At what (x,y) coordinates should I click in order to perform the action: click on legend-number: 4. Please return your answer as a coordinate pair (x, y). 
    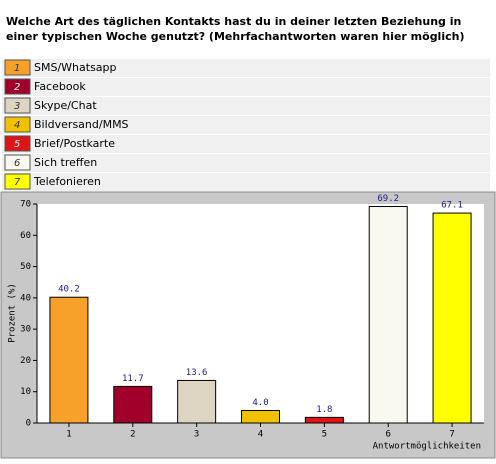
    Looking at the image, I should click on (17, 125).